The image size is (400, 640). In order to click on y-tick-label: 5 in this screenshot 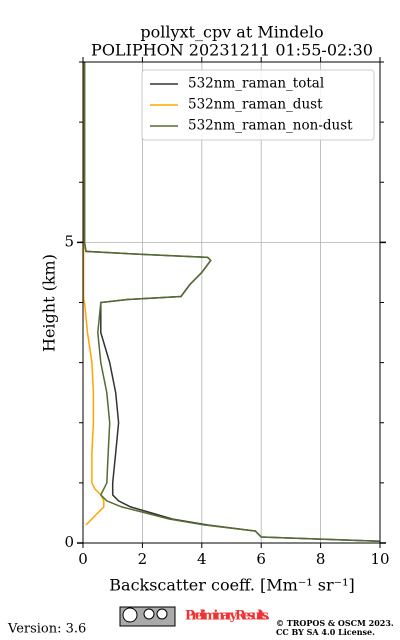, I will do `click(69, 241)`.